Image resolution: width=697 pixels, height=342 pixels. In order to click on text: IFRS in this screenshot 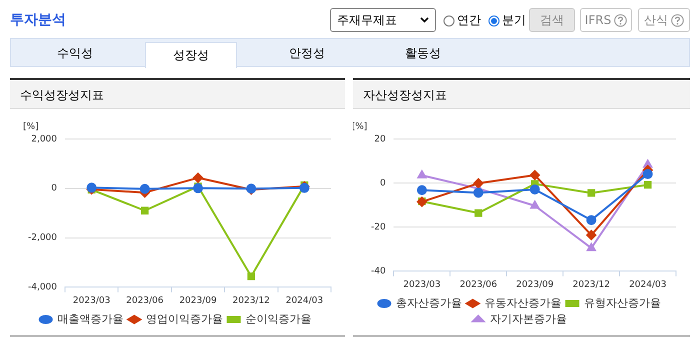, I will do `click(598, 20)`.